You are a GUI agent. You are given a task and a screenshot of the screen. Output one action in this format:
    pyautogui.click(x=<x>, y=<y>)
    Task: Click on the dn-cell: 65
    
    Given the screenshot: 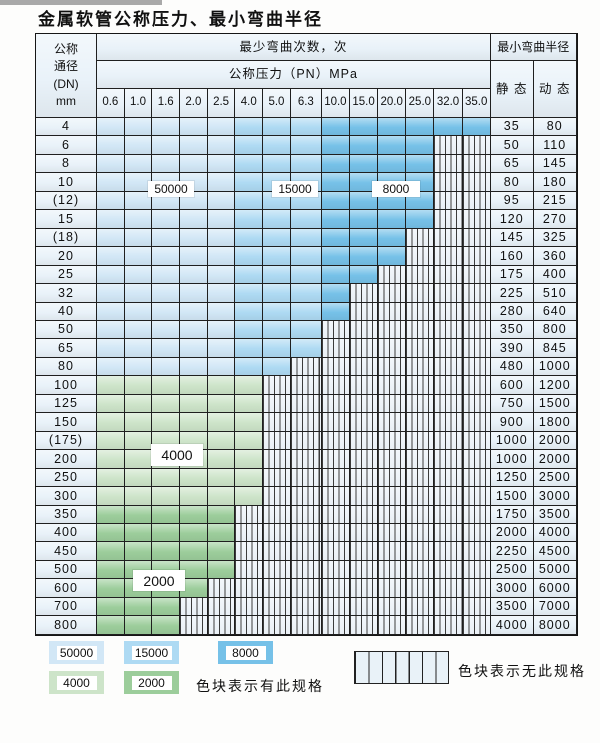 What is the action you would take?
    pyautogui.click(x=66, y=348)
    